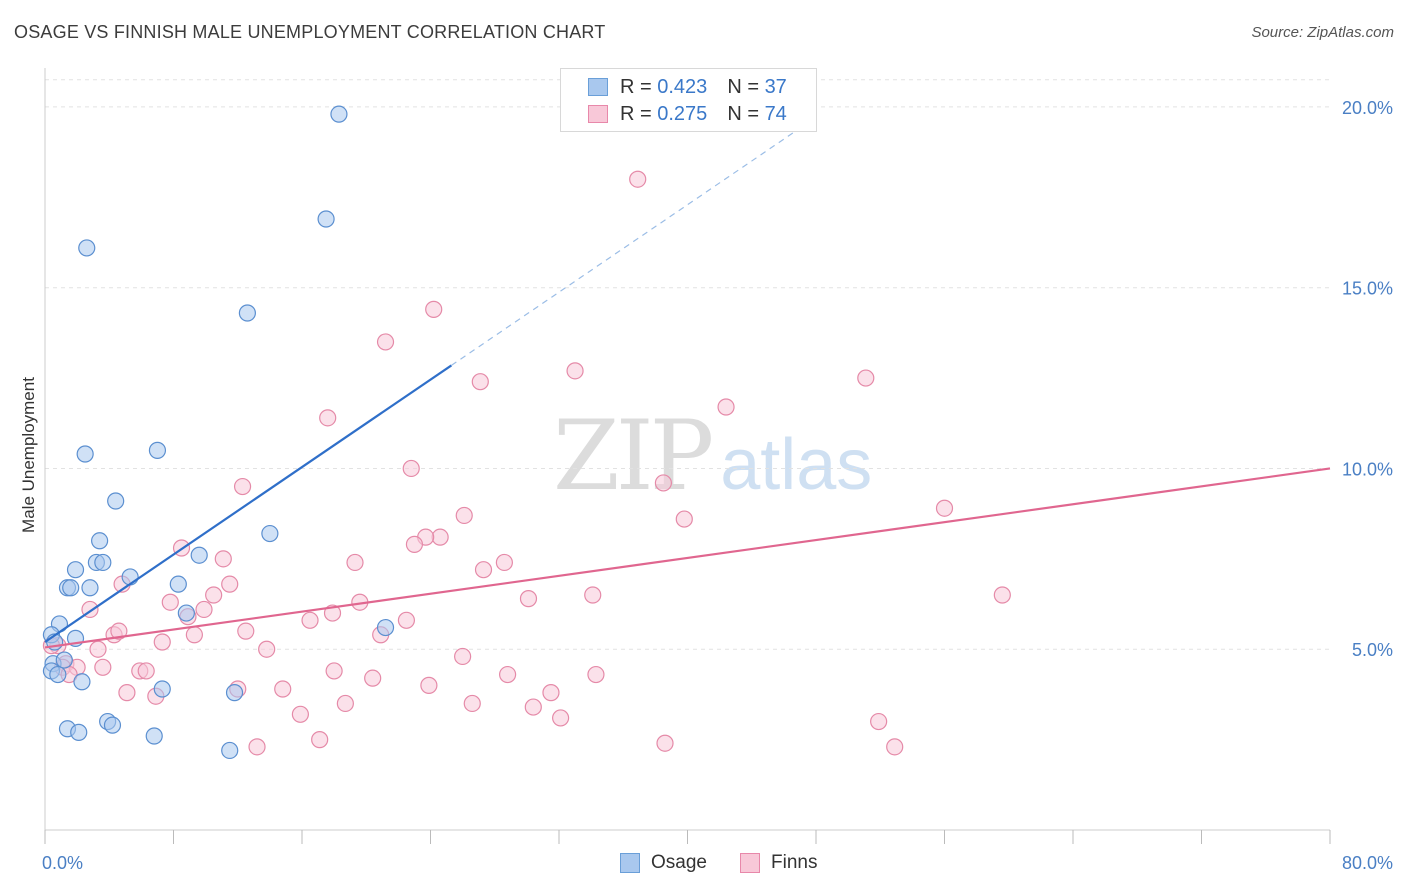 The height and width of the screenshot is (892, 1406). What do you see at coordinates (1367, 108) in the screenshot?
I see `y-tick-label: 20.0%` at bounding box center [1367, 108].